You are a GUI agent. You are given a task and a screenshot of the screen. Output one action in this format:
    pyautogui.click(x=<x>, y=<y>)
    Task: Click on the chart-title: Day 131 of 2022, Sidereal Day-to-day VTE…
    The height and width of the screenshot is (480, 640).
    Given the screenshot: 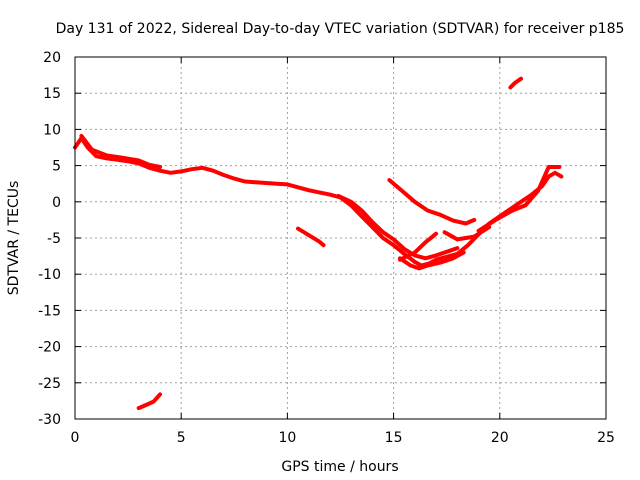 What is the action you would take?
    pyautogui.click(x=340, y=29)
    